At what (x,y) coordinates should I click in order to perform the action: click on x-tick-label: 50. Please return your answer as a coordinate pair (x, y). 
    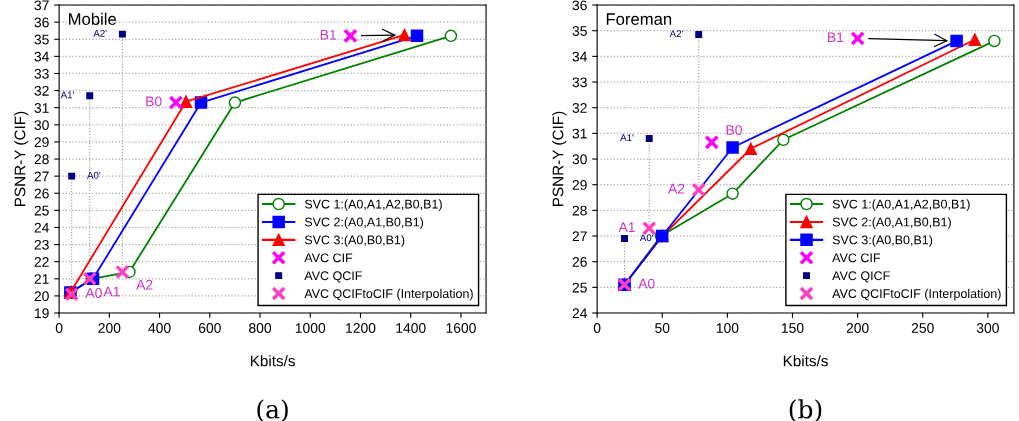
    Looking at the image, I should click on (662, 328).